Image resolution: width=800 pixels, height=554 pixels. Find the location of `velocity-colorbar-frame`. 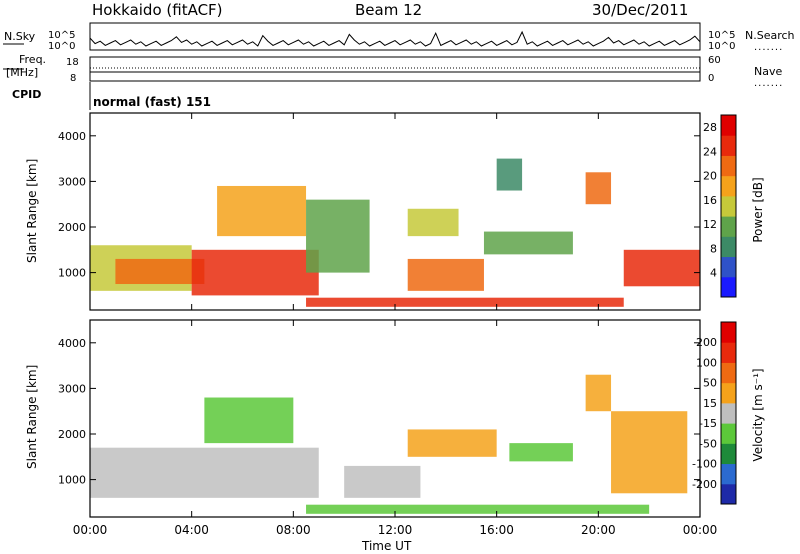

velocity-colorbar-frame is located at coordinates (728, 413).